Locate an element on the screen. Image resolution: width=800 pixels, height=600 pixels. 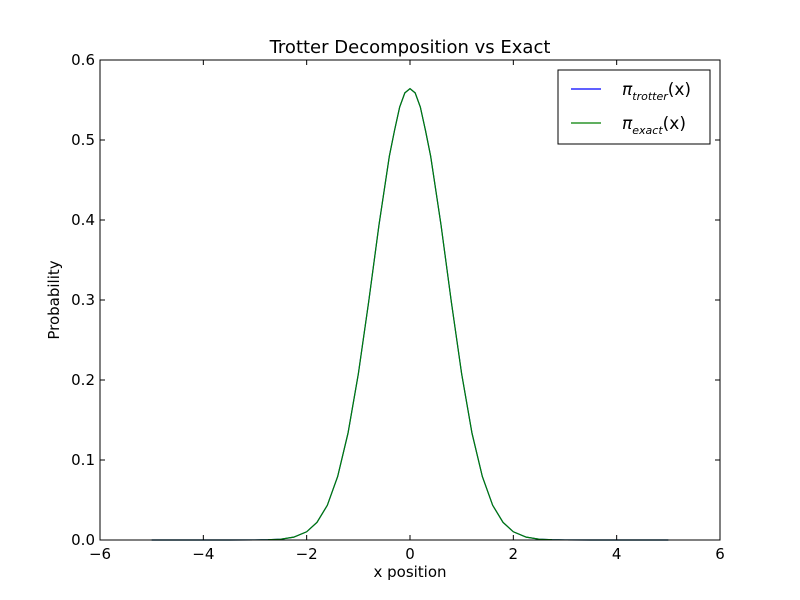
legend-box is located at coordinates (634, 107).